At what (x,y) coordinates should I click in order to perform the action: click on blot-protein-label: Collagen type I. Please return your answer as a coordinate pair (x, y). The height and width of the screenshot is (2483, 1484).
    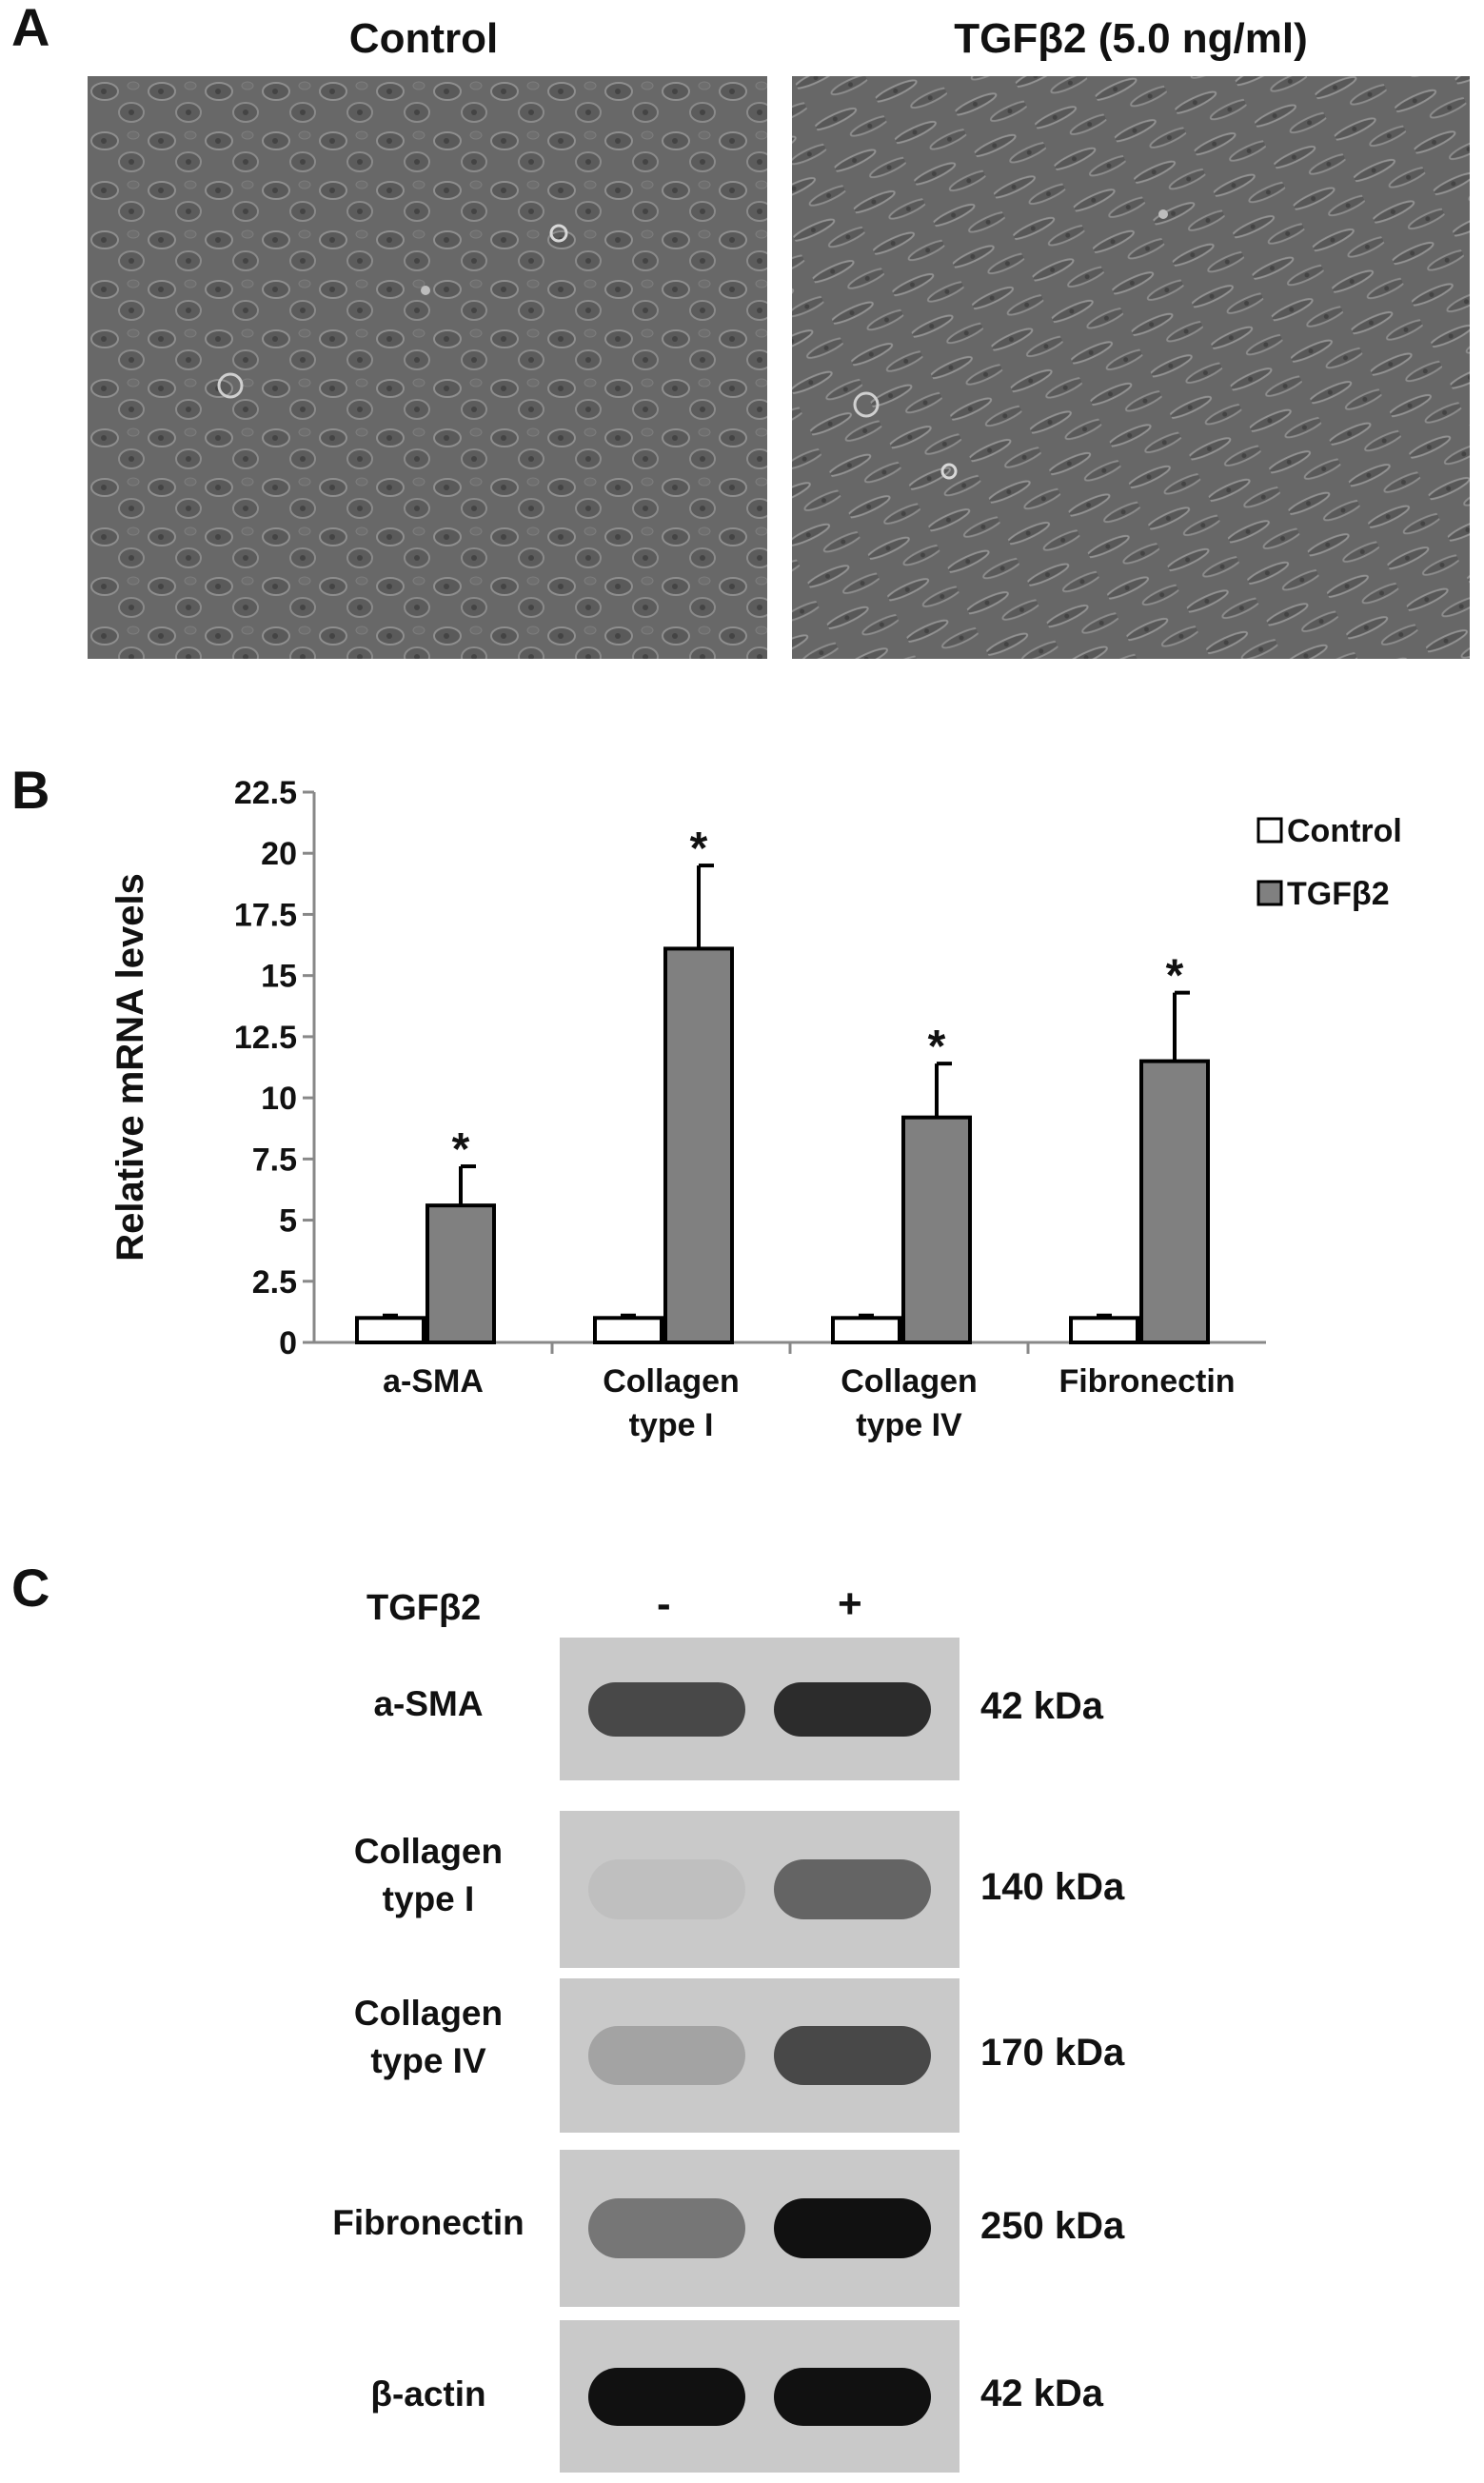
    Looking at the image, I should click on (428, 1875).